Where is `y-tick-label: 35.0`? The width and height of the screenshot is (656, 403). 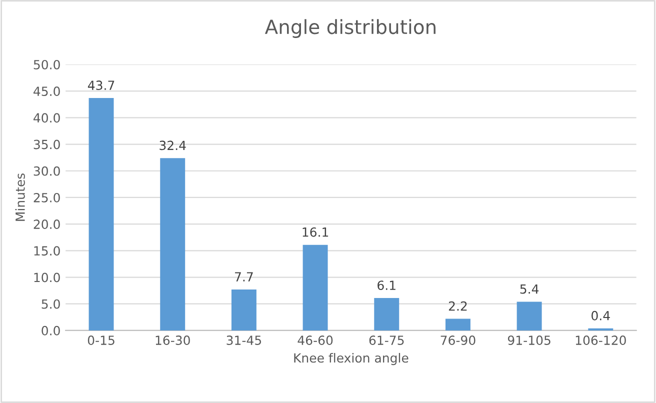
y-tick-label: 35.0 is located at coordinates (47, 145).